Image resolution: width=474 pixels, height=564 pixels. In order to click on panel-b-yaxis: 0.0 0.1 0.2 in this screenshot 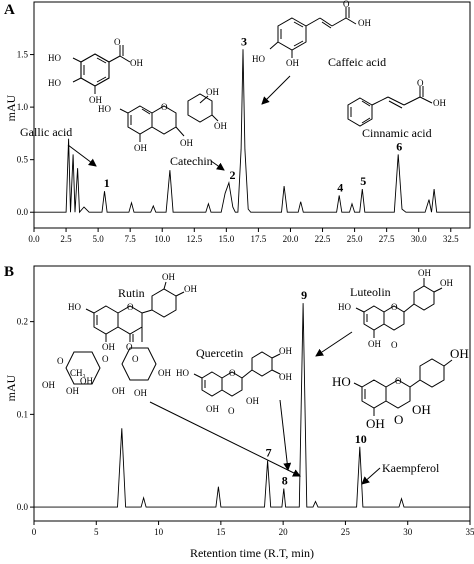, I will do `click(25, 414)`.